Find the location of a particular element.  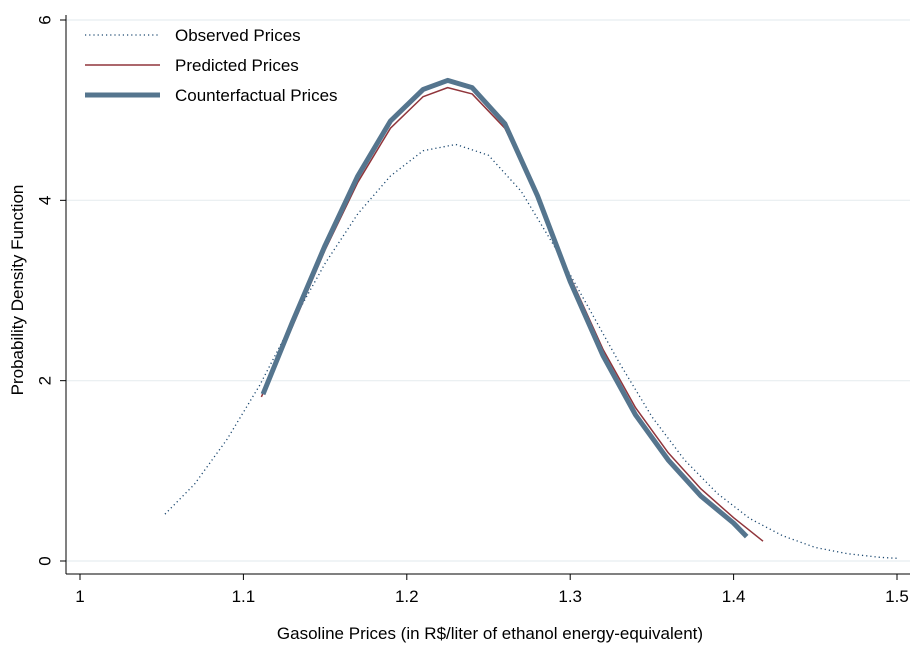

y-tick-label: 6 is located at coordinates (44, 19).